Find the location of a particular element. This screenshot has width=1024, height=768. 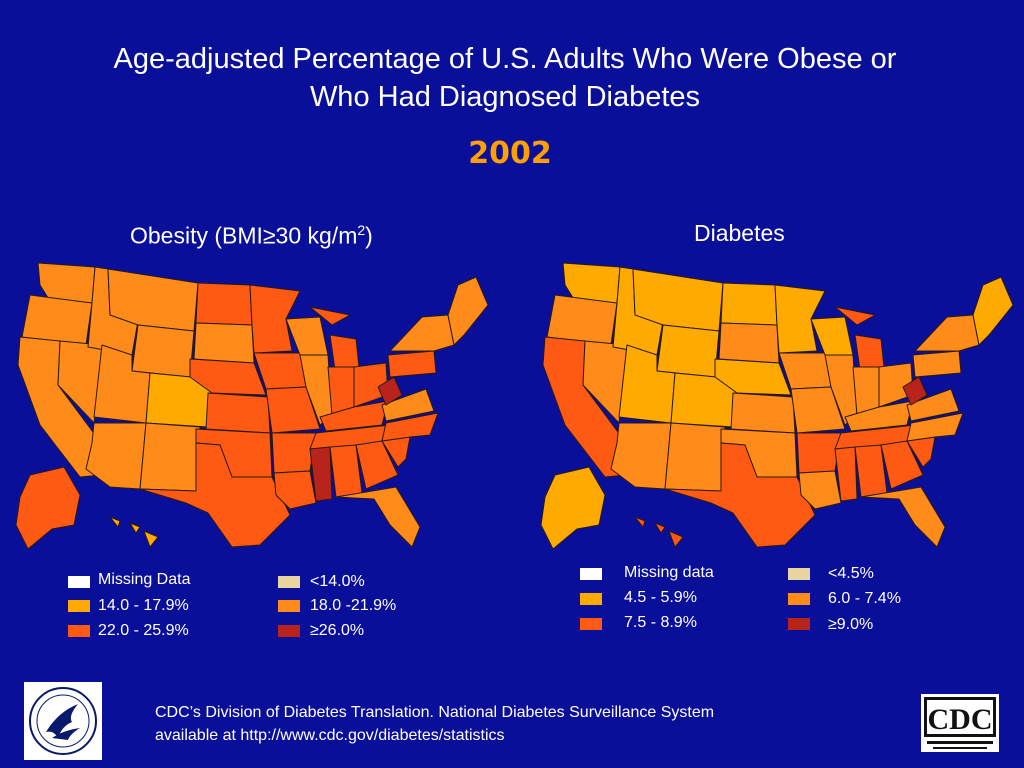

diabetes-map-heading: Diabetes is located at coordinates (739, 233).